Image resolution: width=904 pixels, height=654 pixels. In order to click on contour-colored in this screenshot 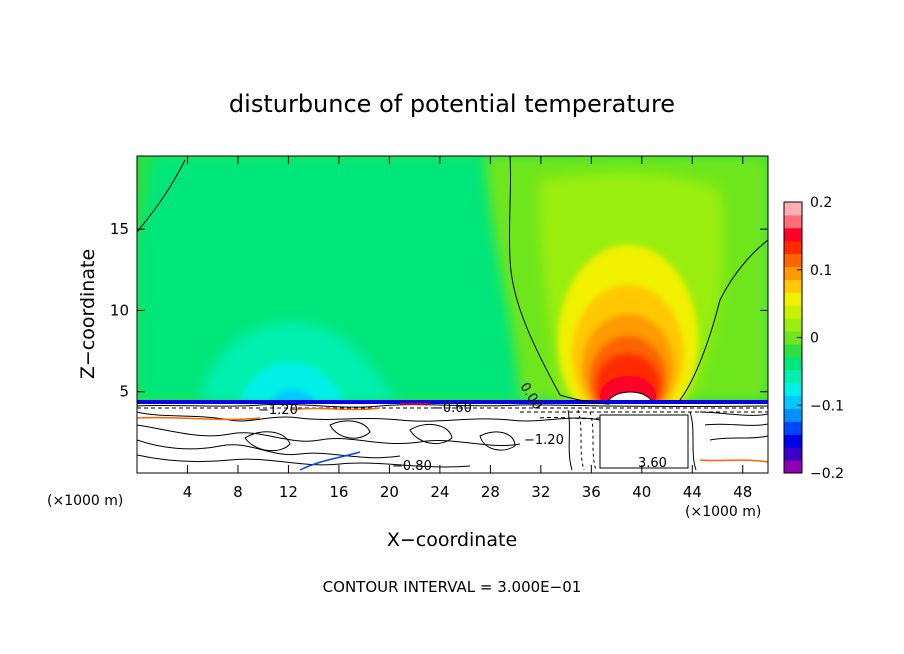, I will do `click(452, 437)`.